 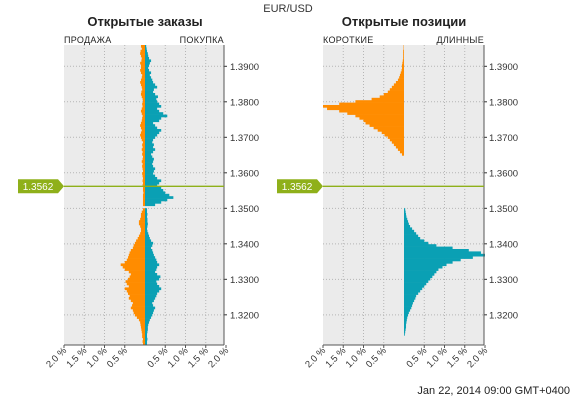 What do you see at coordinates (493, 391) in the screenshot?
I see `timestamp-label: Jan 22, 2014 09:00 GMT+0400` at bounding box center [493, 391].